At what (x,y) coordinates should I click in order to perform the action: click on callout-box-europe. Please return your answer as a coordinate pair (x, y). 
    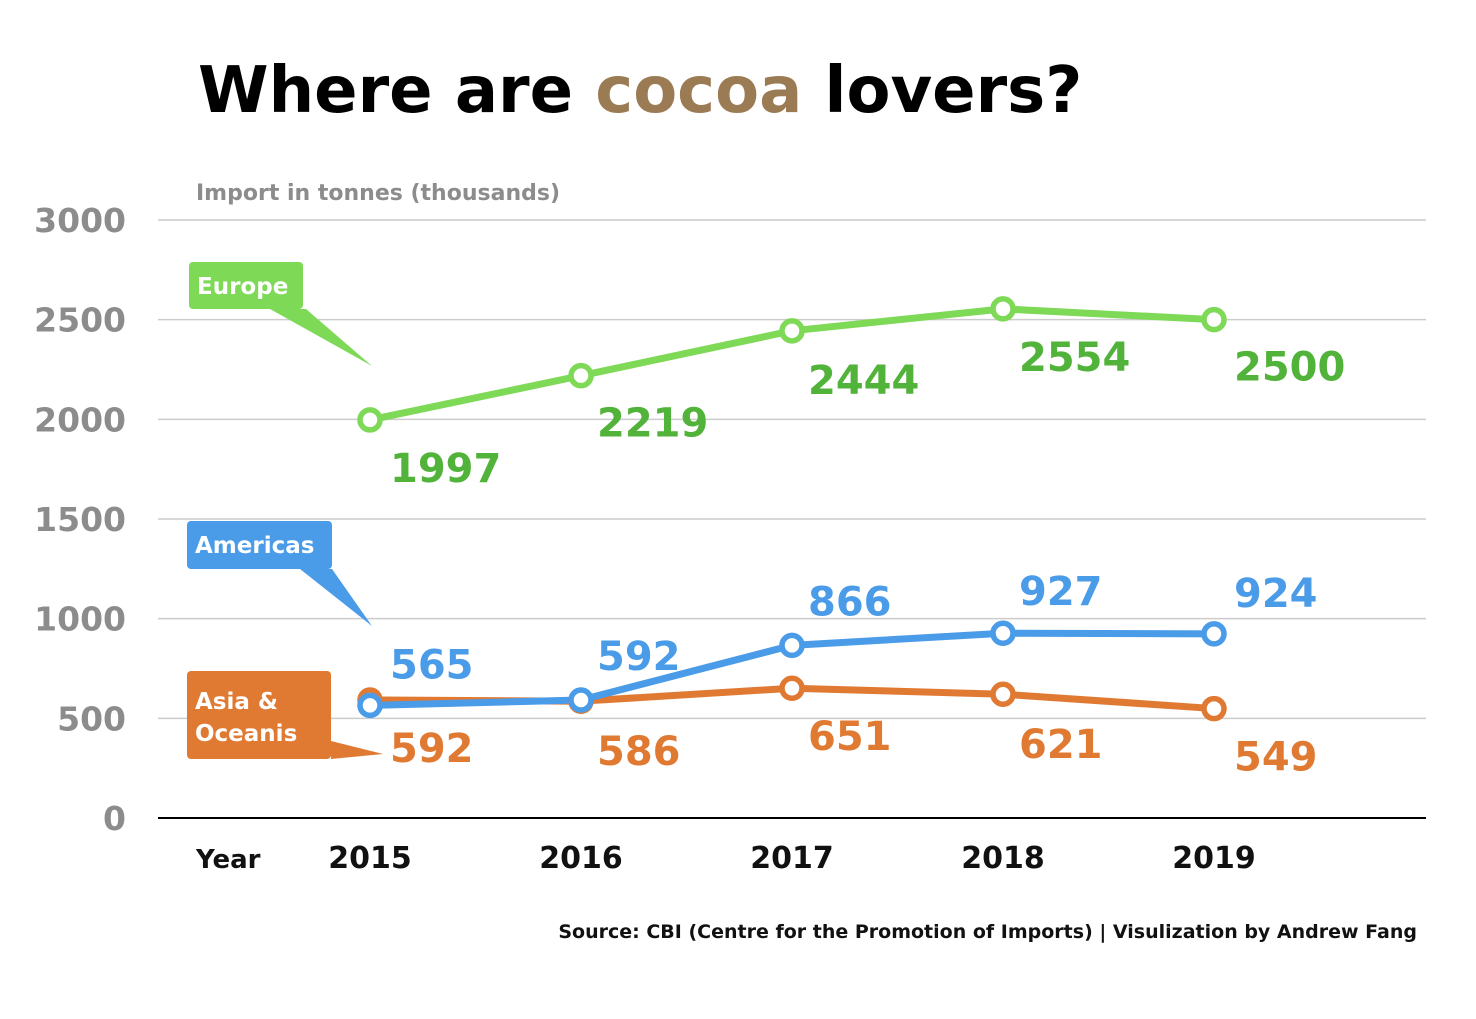
    Looking at the image, I should click on (246, 285).